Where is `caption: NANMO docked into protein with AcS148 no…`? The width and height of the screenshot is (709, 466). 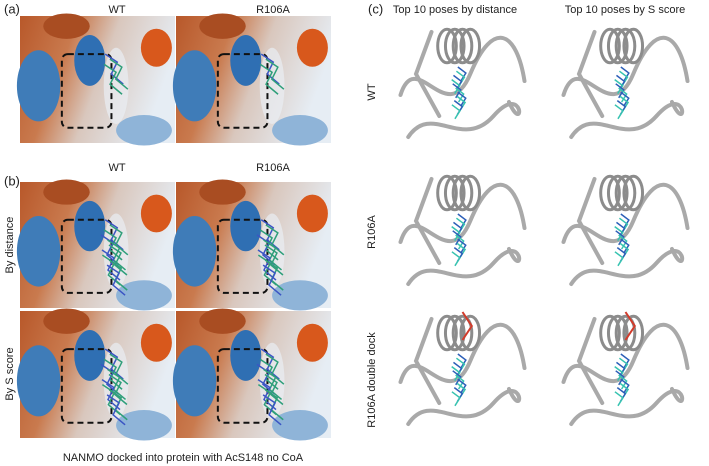
caption: NANMO docked into protein with AcS148 no… is located at coordinates (183, 458).